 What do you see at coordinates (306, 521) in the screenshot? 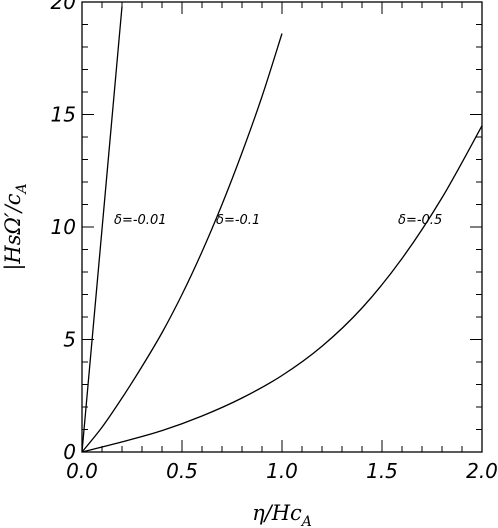
I see `x-axis-label-sub: A` at bounding box center [306, 521].